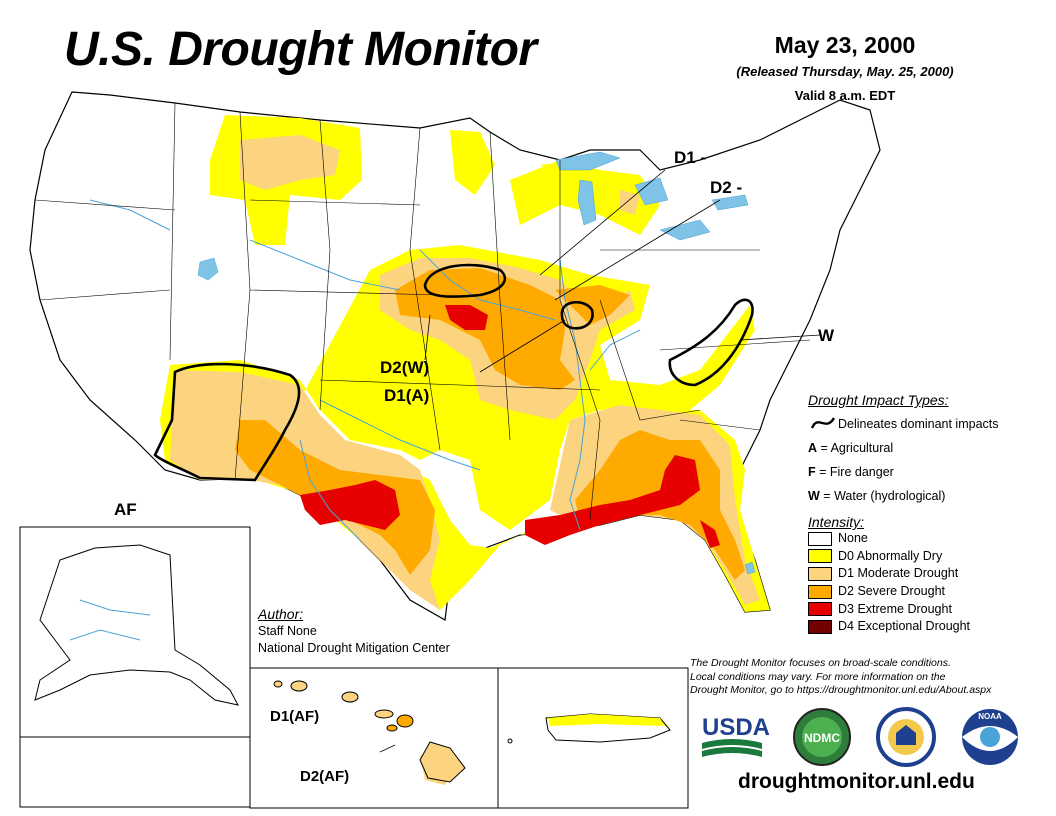  I want to click on author-name: Staff None, so click(287, 631).